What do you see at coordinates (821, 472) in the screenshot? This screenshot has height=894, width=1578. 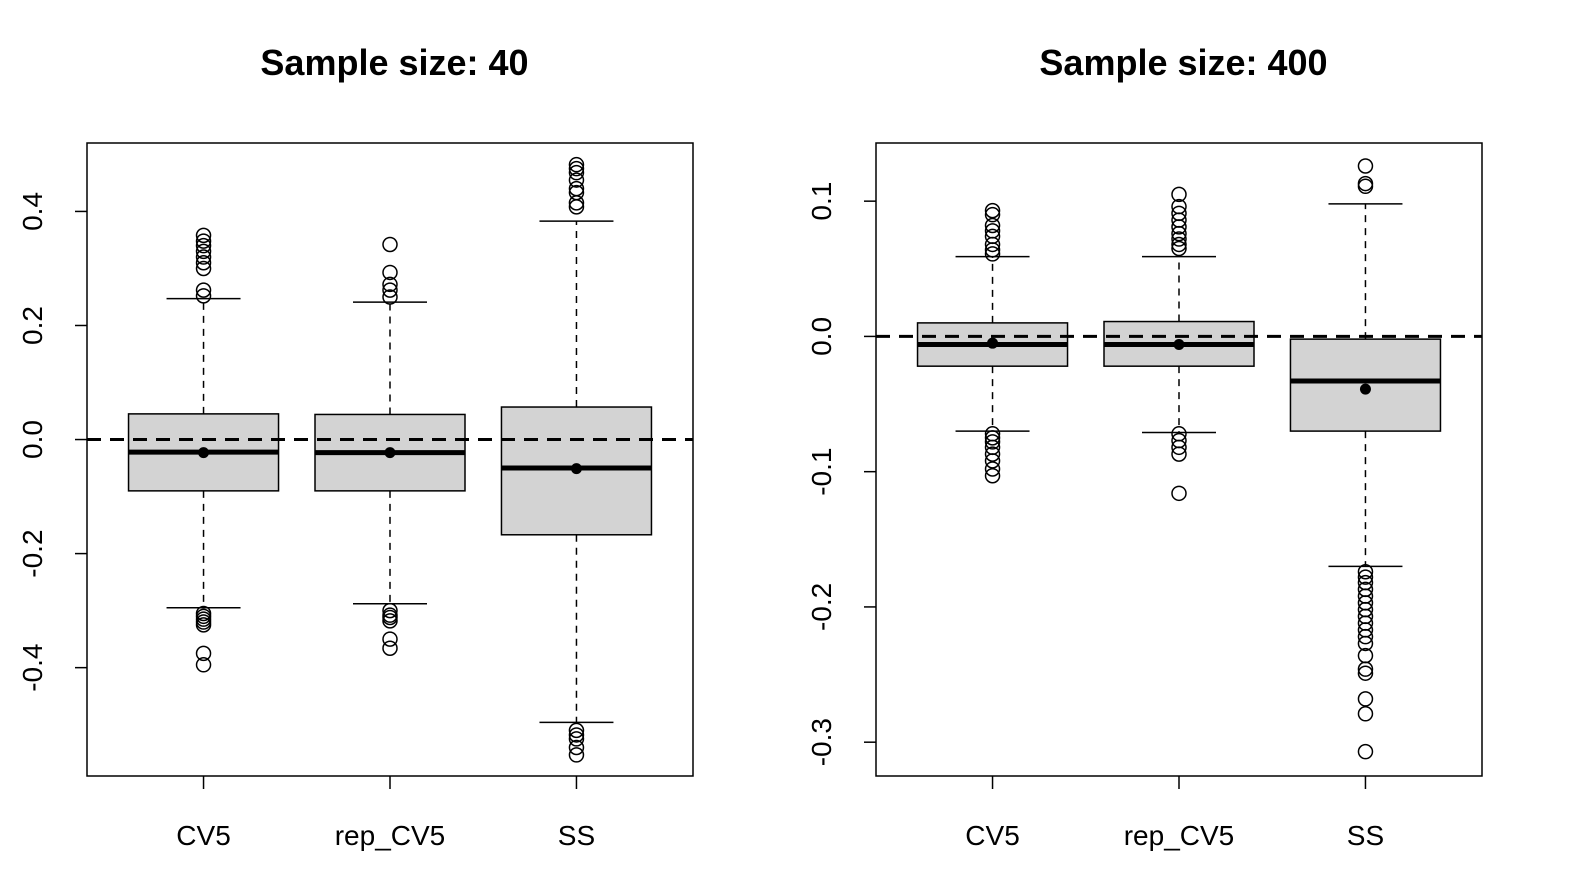 I see `y-tick-label: -0.1` at bounding box center [821, 472].